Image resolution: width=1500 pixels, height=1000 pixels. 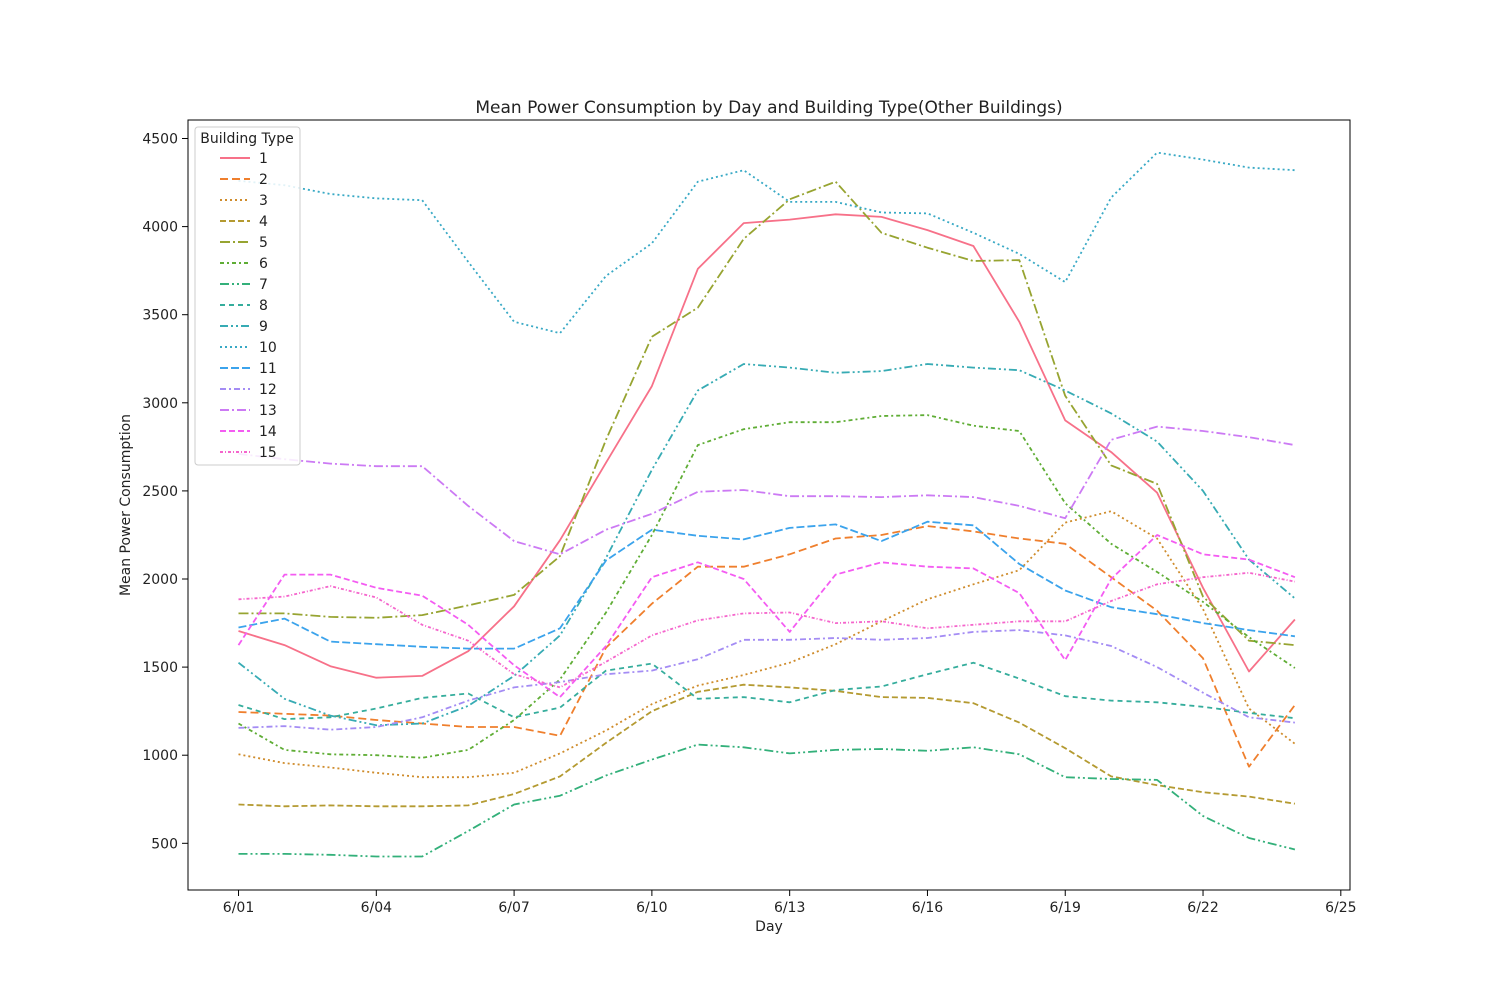 I want to click on legend-title: Building Type, so click(x=246, y=139).